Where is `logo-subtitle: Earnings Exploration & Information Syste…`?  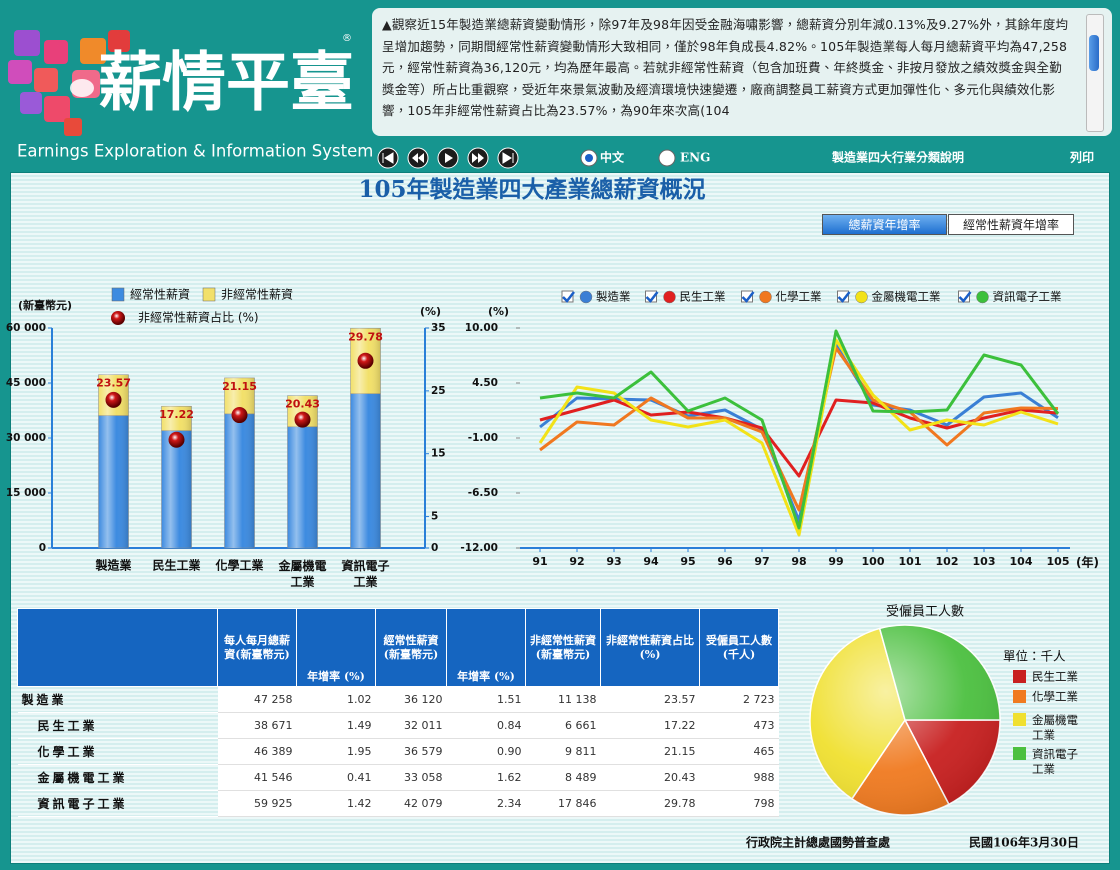
logo-subtitle: Earnings Exploration & Information Syste… is located at coordinates (195, 151).